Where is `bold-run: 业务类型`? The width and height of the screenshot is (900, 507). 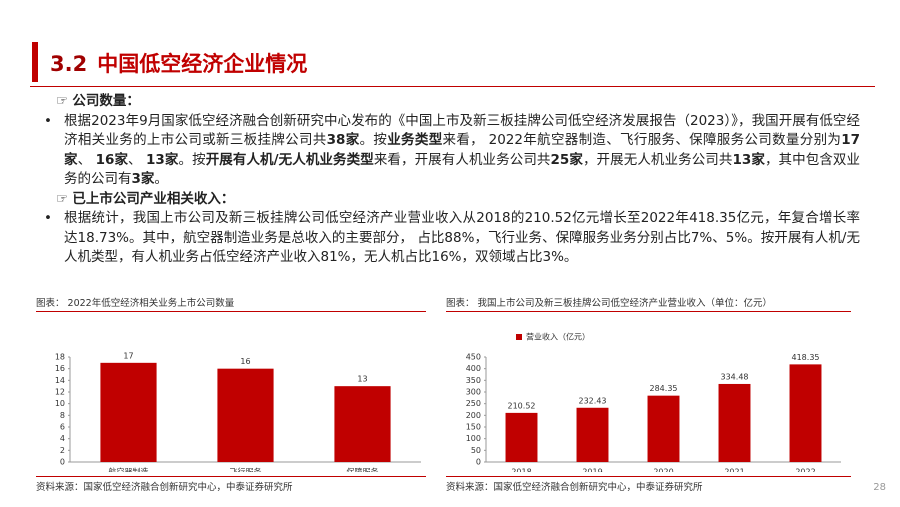 bold-run: 业务类型 is located at coordinates (415, 140).